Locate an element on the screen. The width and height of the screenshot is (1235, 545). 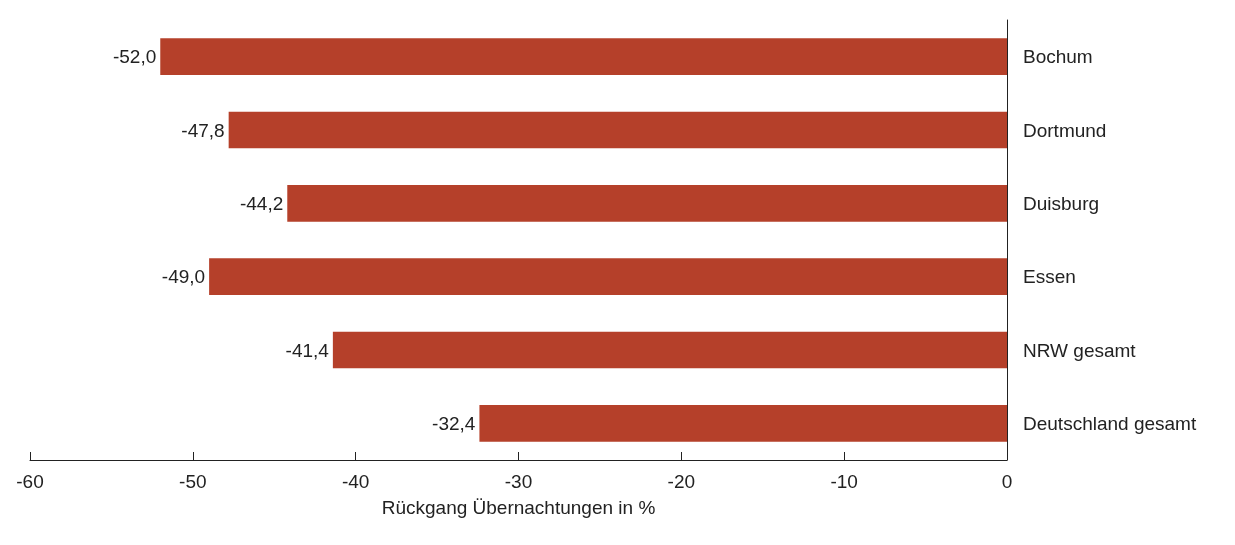
data-label: -44,2 is located at coordinates (261, 203).